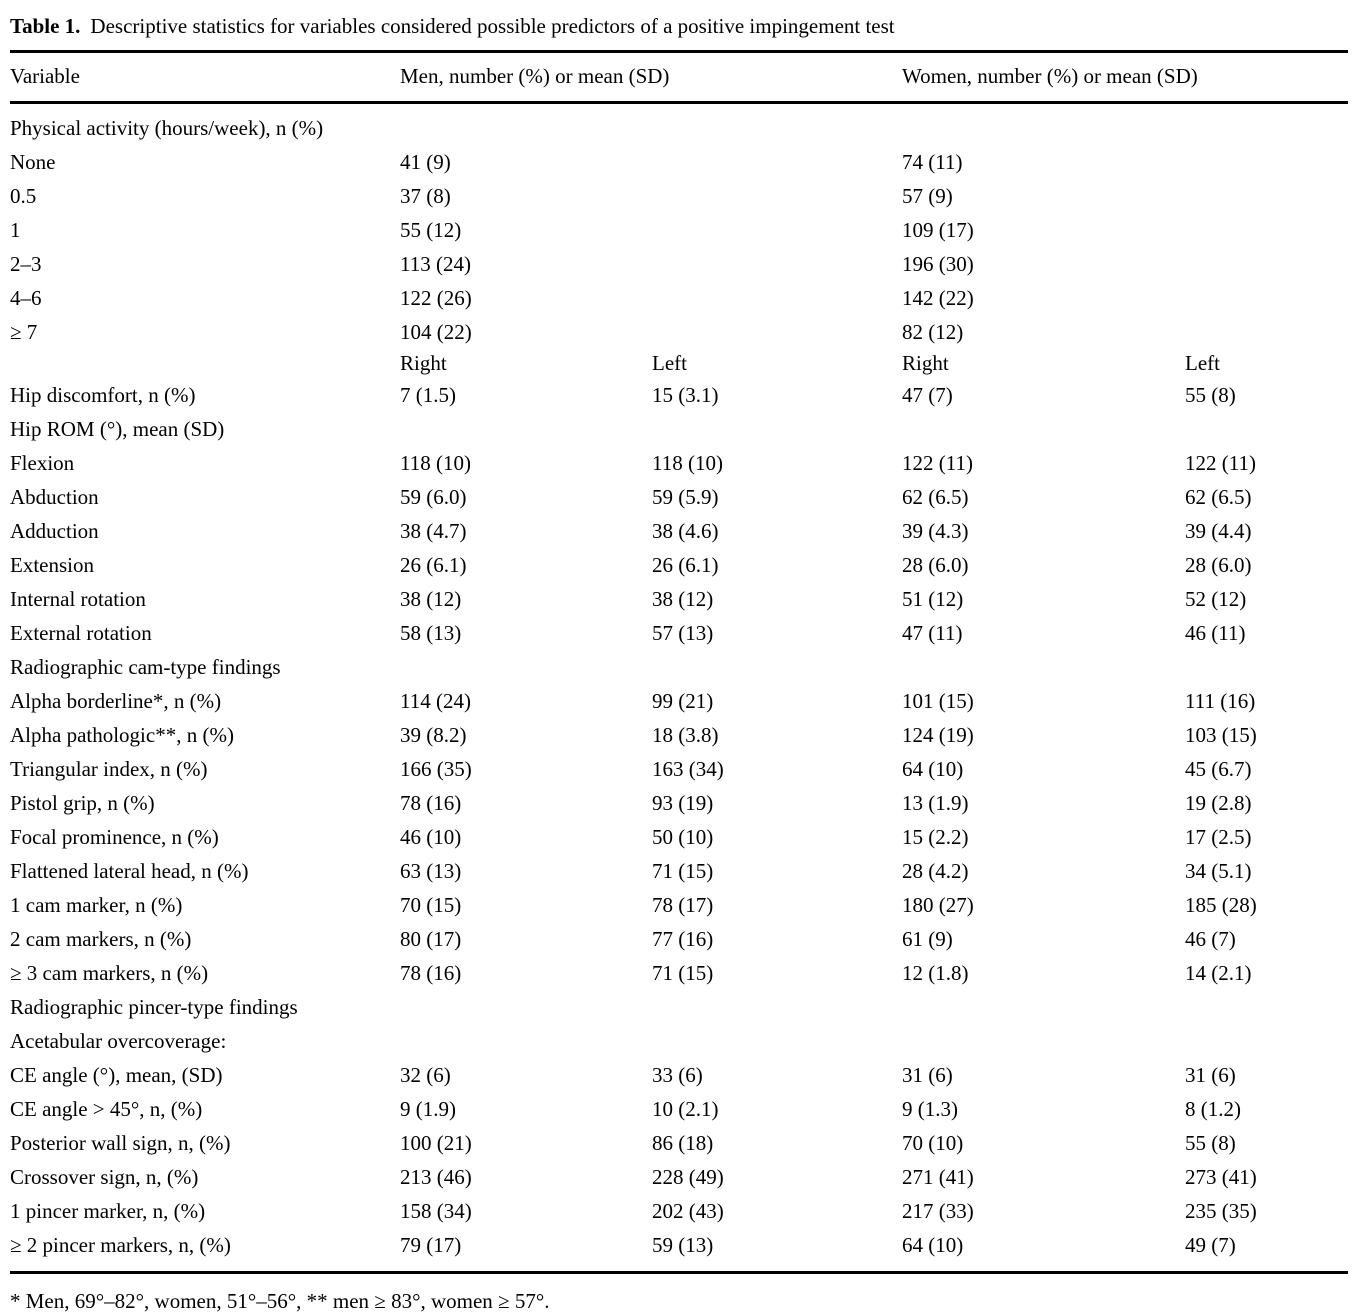 This screenshot has height=1314, width=1358. What do you see at coordinates (1221, 735) in the screenshot?
I see `cell-value: 103 (15)` at bounding box center [1221, 735].